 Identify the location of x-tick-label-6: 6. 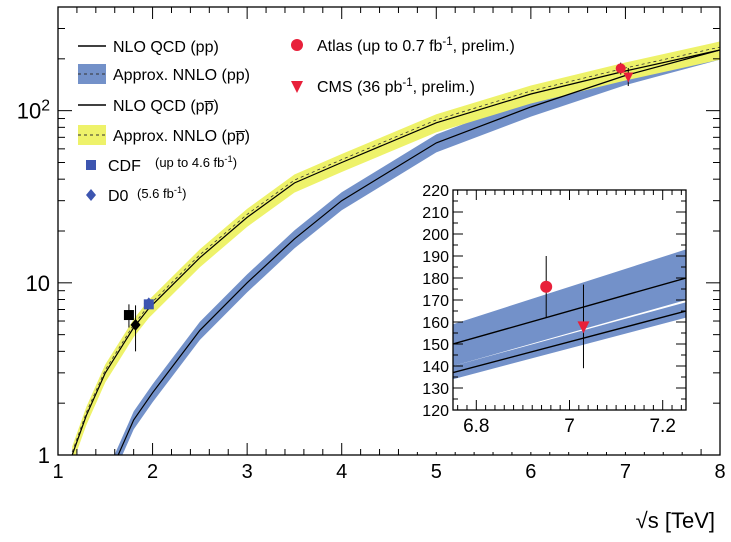
(530, 472).